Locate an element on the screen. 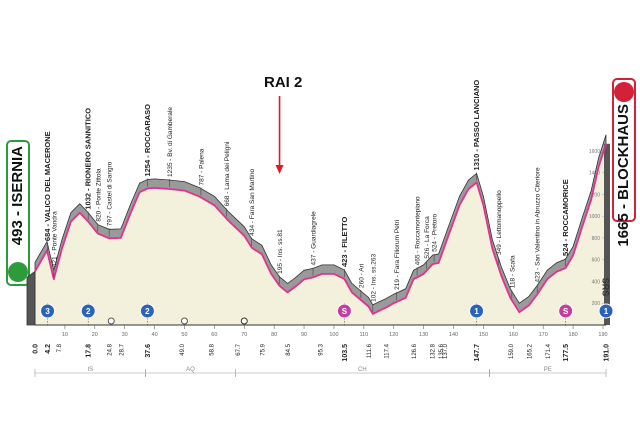 This screenshot has height=426, width=640. region-label: IS is located at coordinates (90, 370).